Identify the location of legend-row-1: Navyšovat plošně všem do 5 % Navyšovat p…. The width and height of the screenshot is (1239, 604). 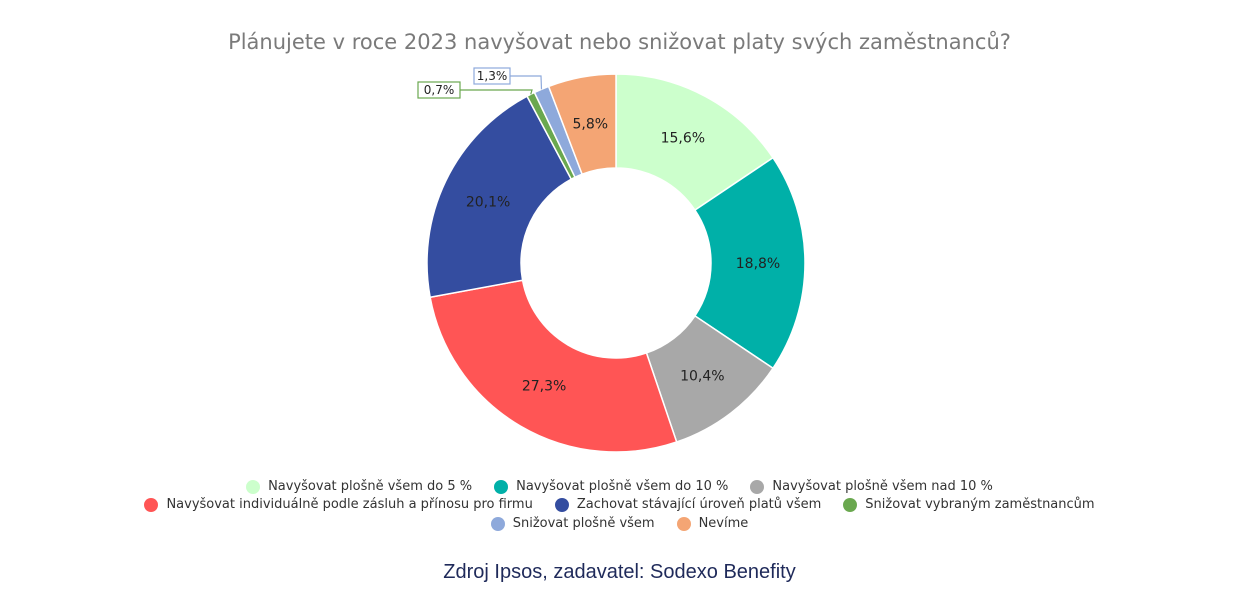
(619, 486).